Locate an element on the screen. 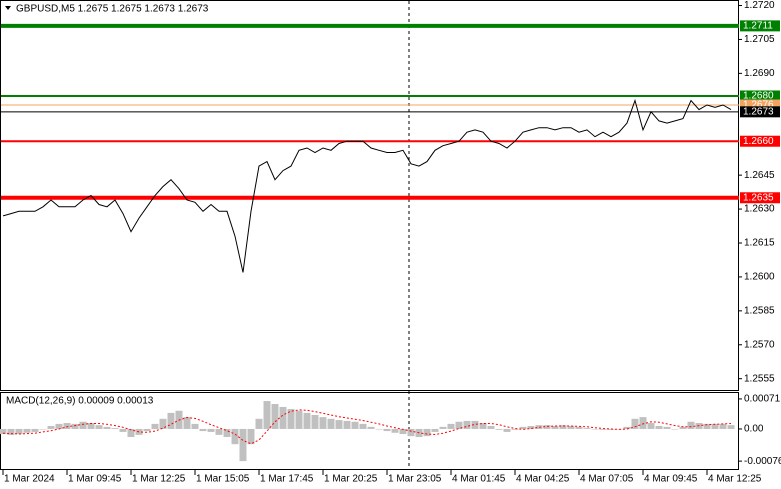 This screenshot has height=489, width=781. menu-arrow is located at coordinates (8, 8).